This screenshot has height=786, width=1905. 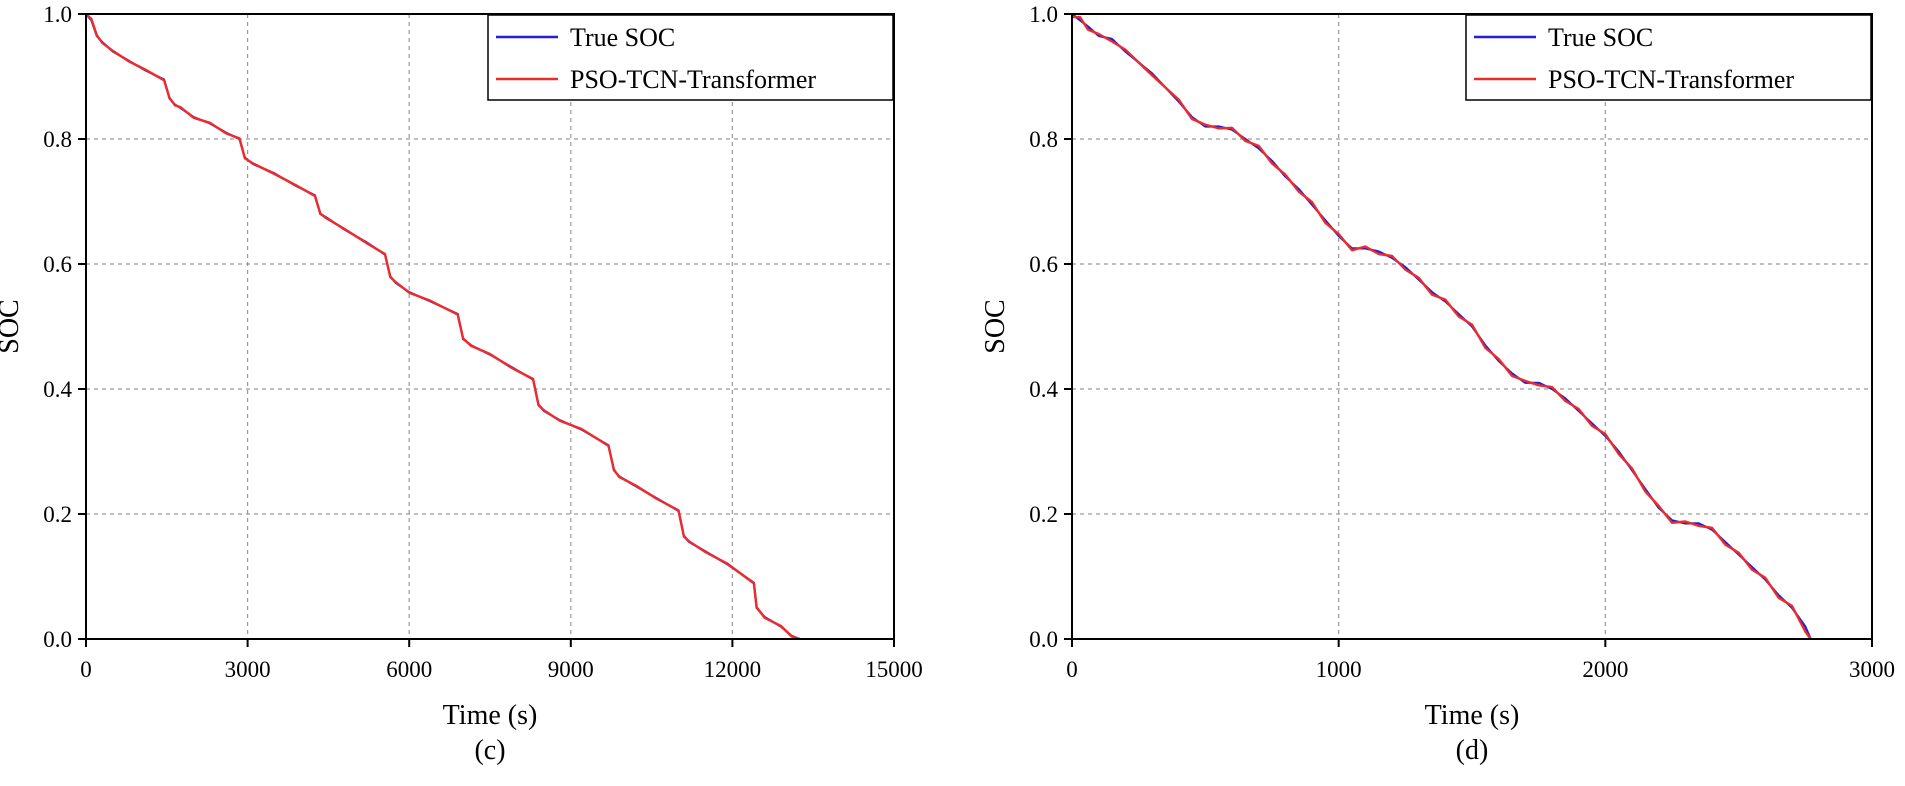 What do you see at coordinates (1472, 750) in the screenshot?
I see `panel-label: (d)` at bounding box center [1472, 750].